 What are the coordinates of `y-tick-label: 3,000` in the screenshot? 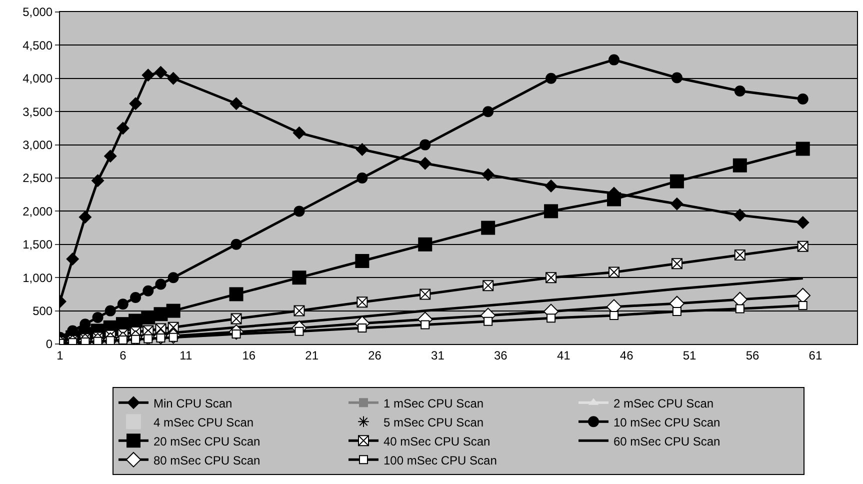 It's located at (37, 145).